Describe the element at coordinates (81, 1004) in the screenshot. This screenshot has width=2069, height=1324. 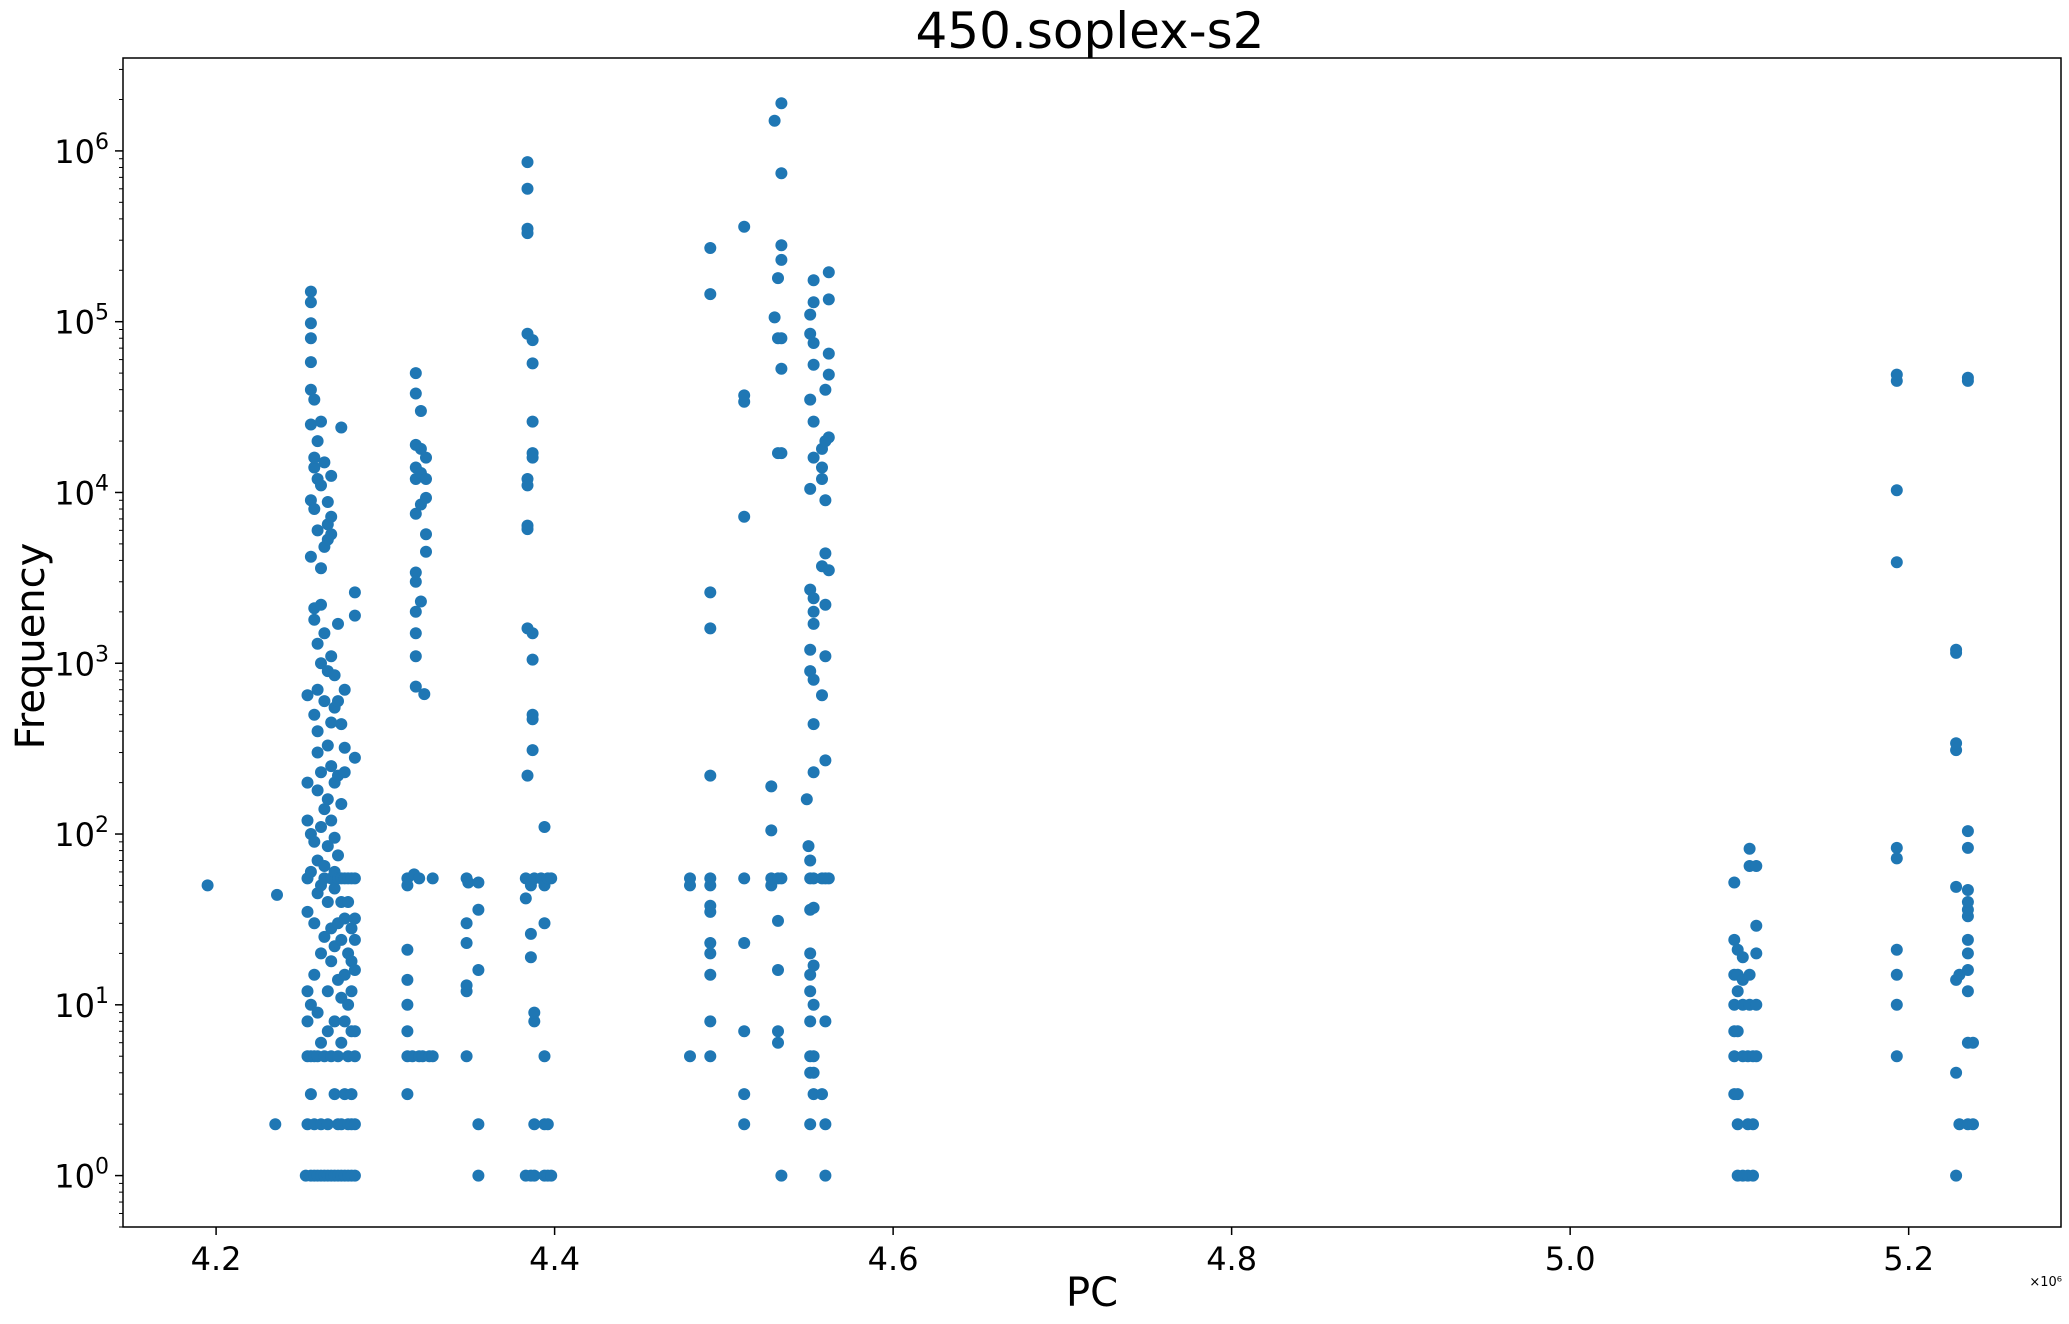
I see `y-tick-label: 101` at that location.